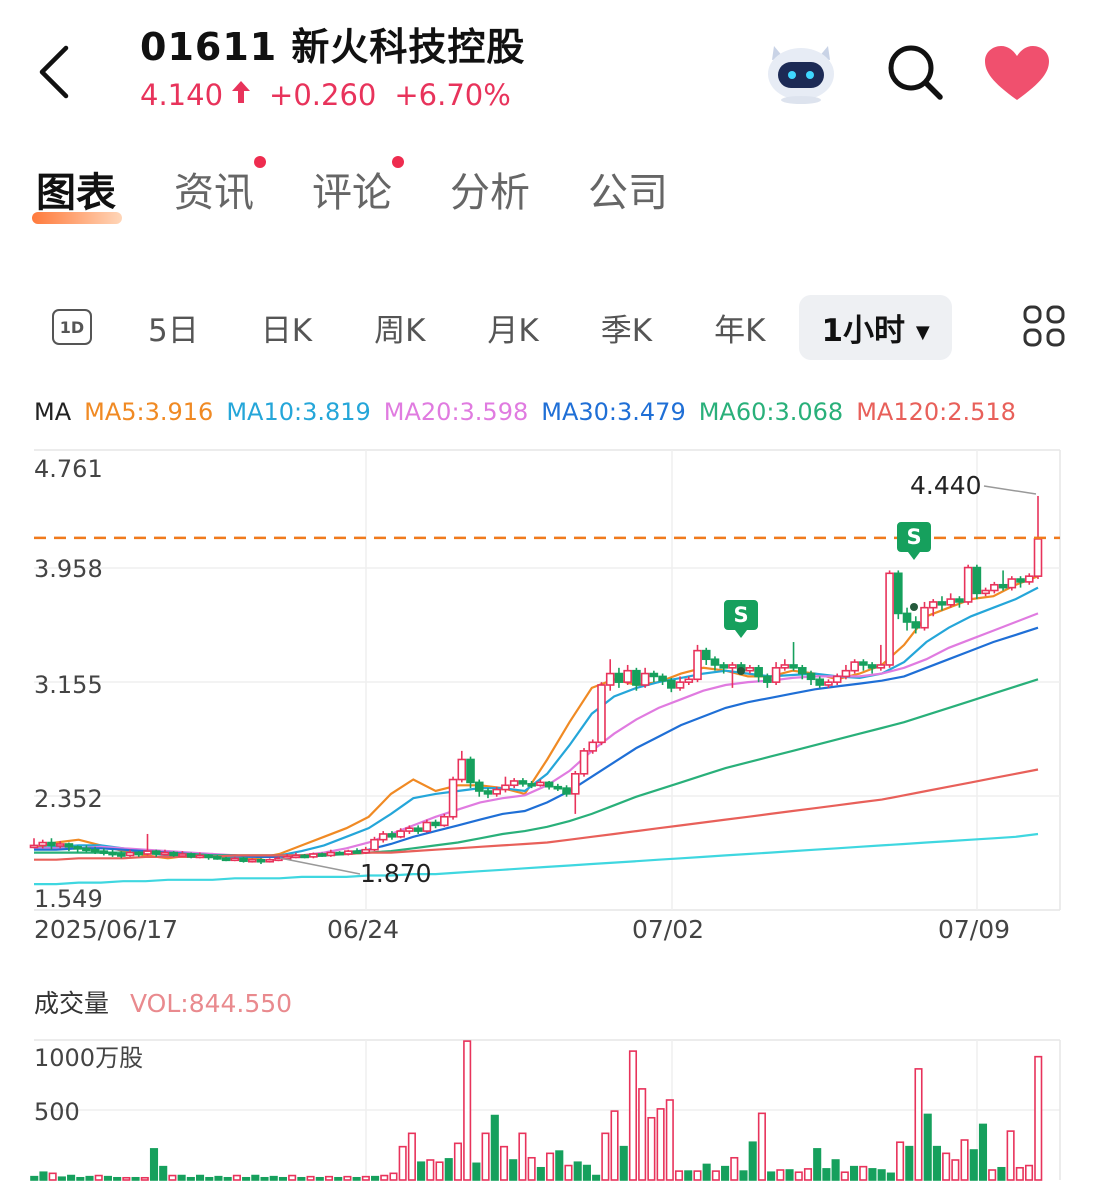 This screenshot has width=1093, height=1200. I want to click on signal-dot, so click(914, 607).